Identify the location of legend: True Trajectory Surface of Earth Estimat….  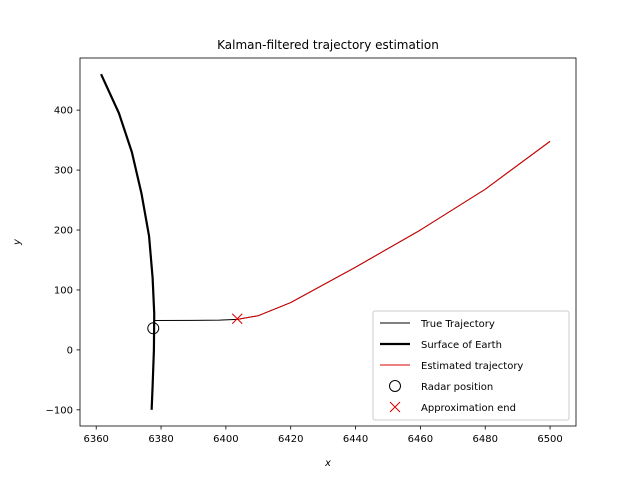
(471, 365).